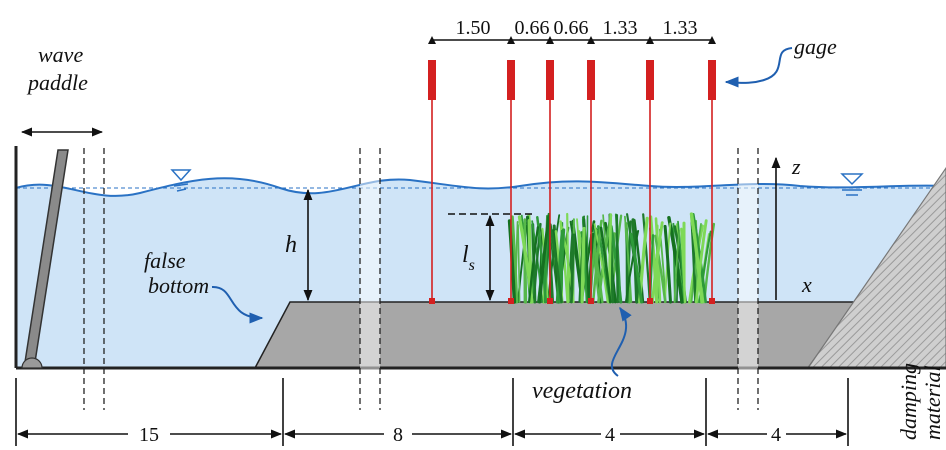  Describe the element at coordinates (555, 335) in the screenshot. I see `false-bottom` at that location.